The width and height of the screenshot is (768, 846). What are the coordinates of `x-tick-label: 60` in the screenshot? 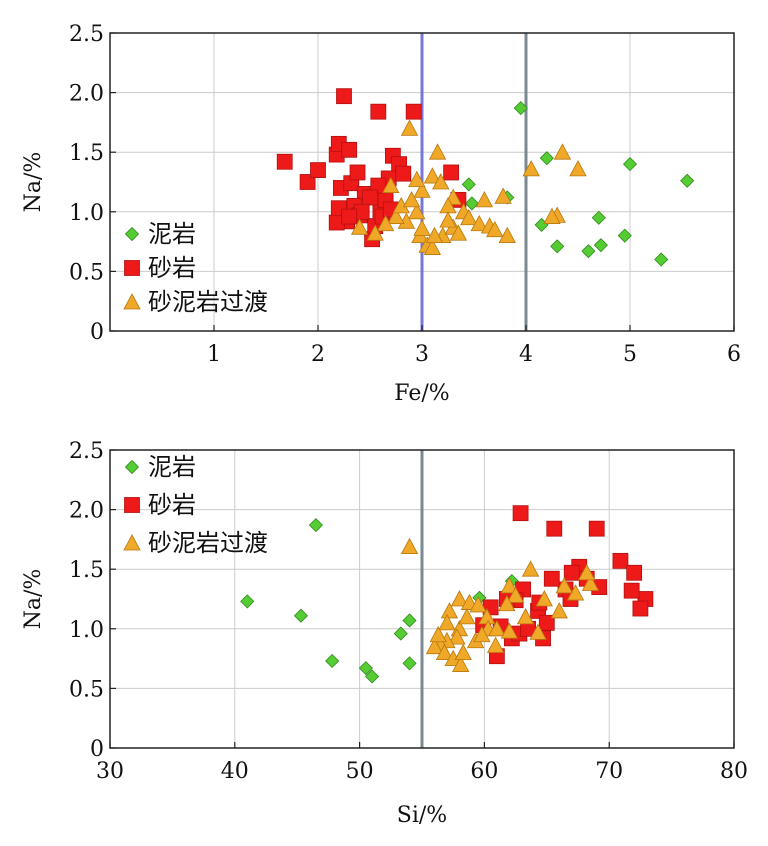 It's located at (484, 771).